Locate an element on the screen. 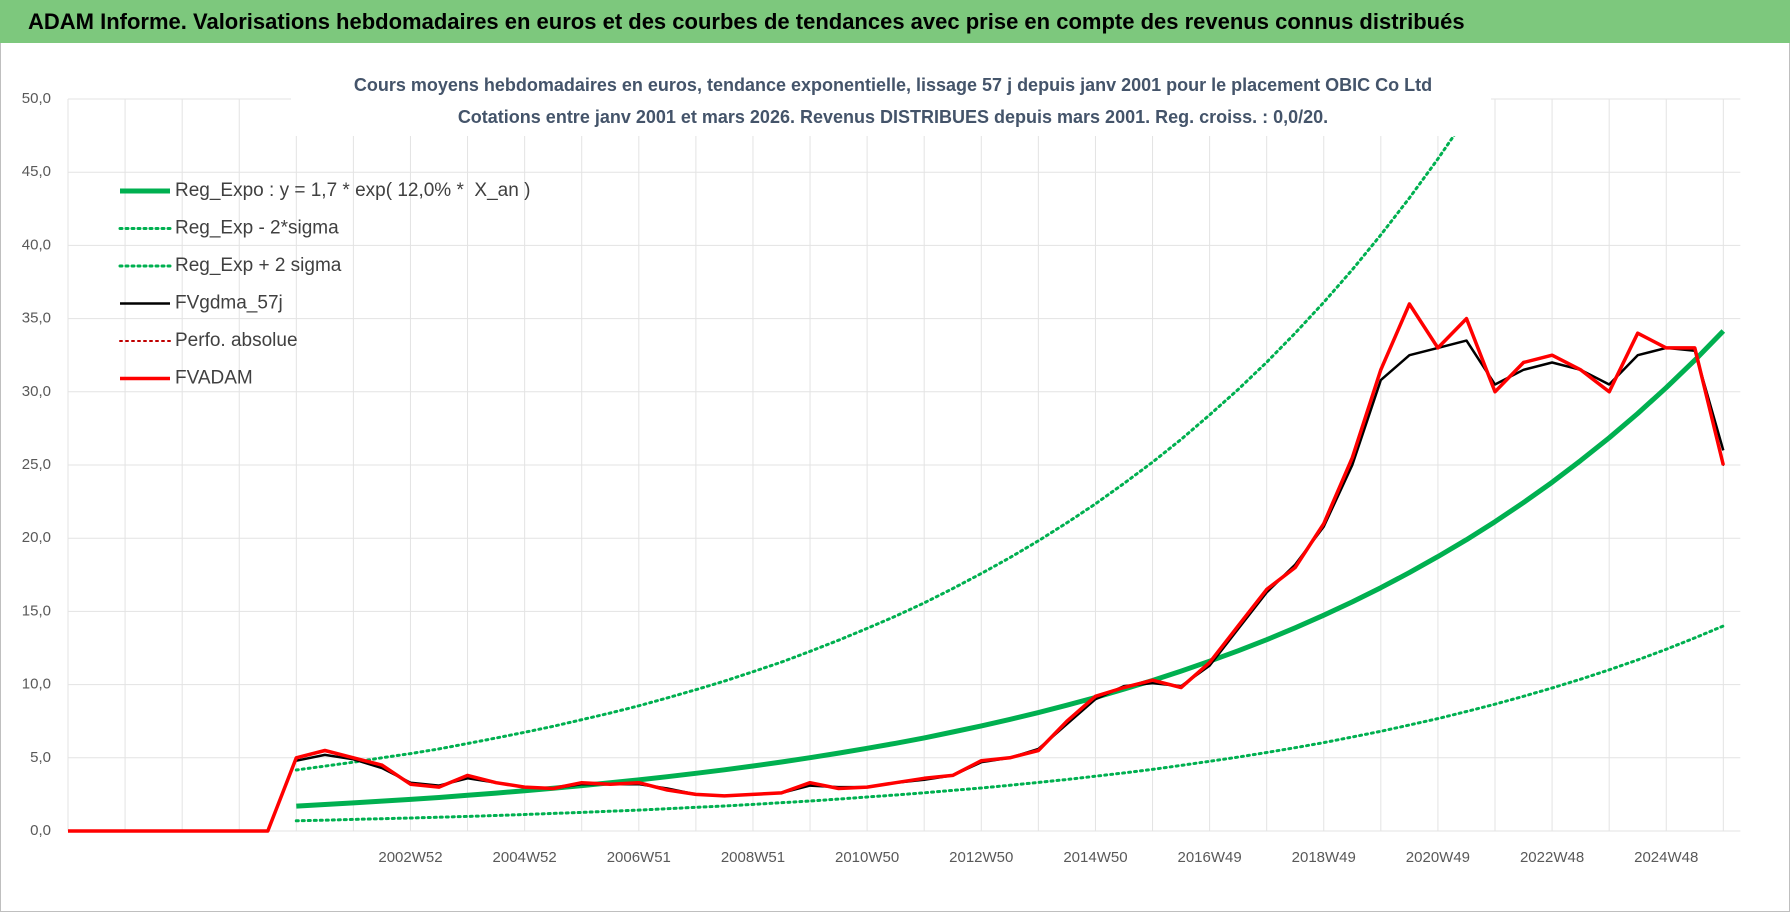 The height and width of the screenshot is (912, 1790). x-tick-label: 2020W49 is located at coordinates (1438, 857).